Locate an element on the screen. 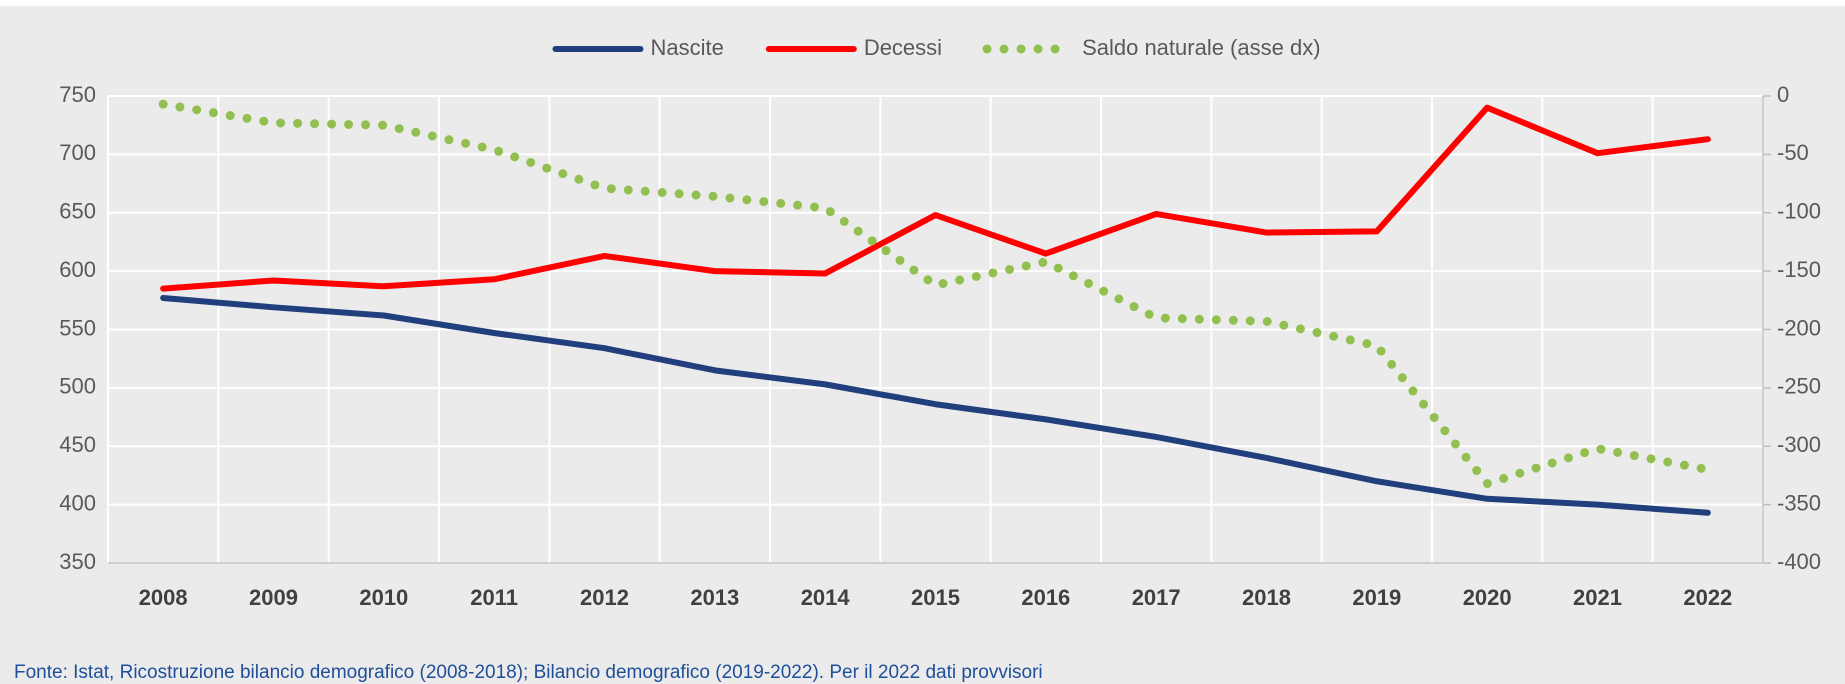 This screenshot has height=684, width=1845. y2-tick-label: -250 is located at coordinates (1799, 386).